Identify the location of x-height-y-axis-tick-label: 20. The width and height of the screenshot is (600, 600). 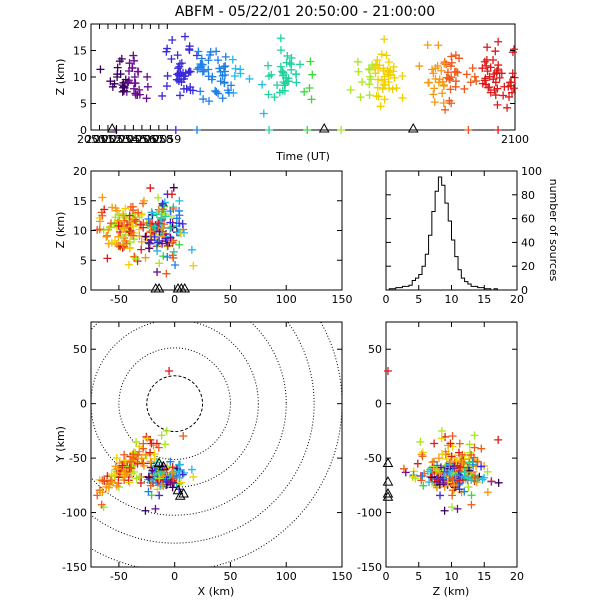
(80, 171).